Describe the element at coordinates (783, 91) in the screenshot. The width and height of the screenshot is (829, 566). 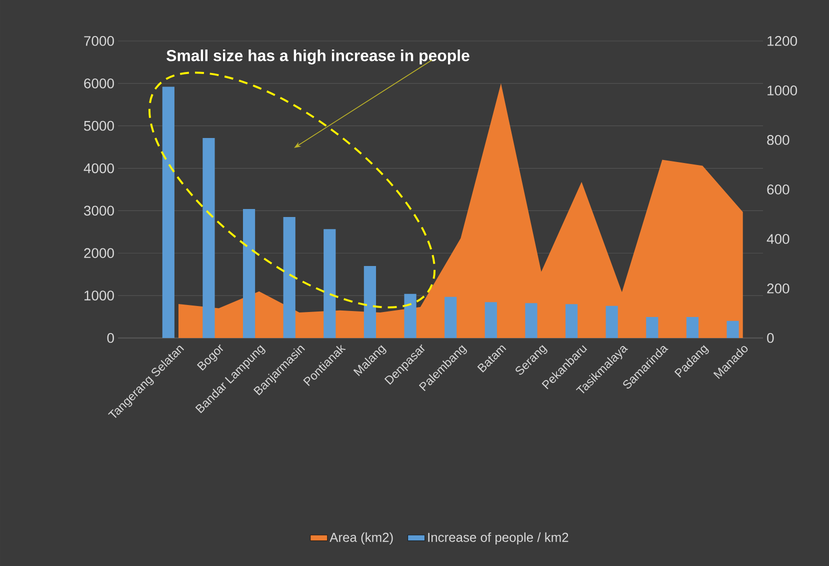
I see `y2-tick-label: 1000` at that location.